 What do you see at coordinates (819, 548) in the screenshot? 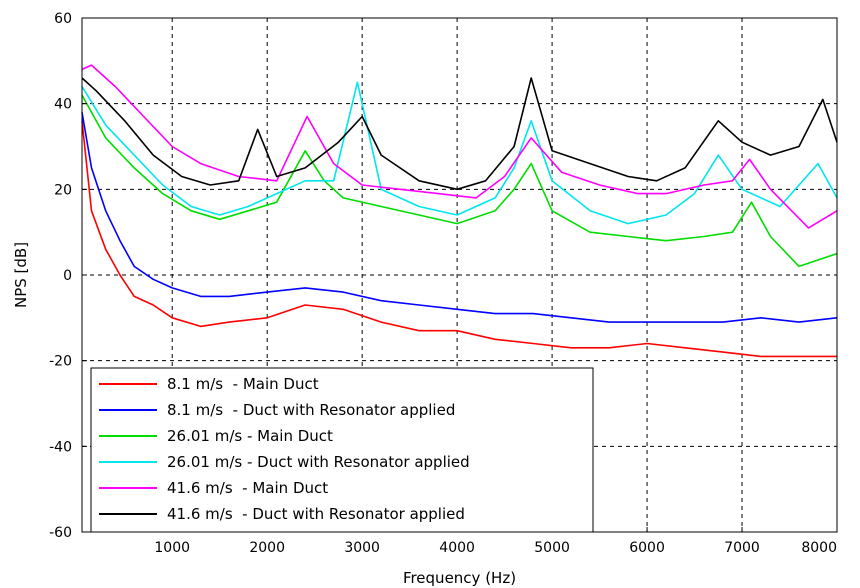
I see `x-tick-label-7: 8000` at bounding box center [819, 548].